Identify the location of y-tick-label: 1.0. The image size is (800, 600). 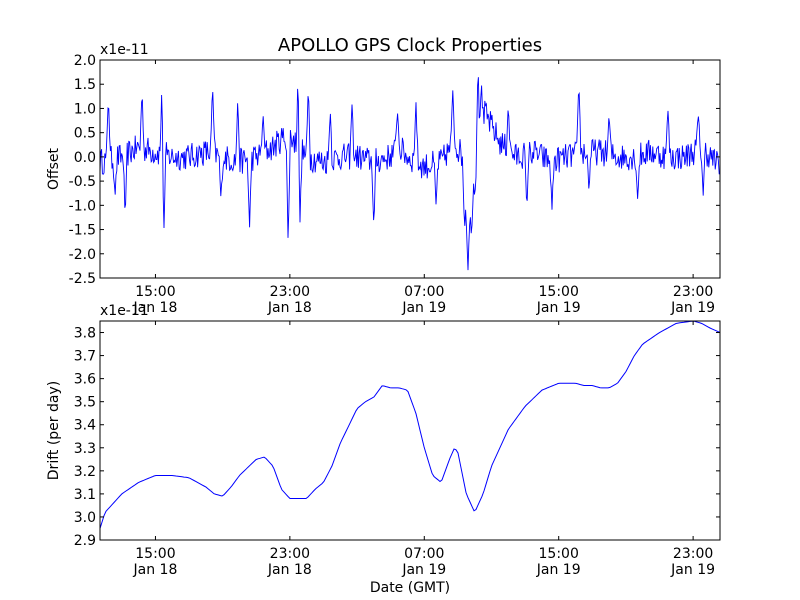
(85, 109).